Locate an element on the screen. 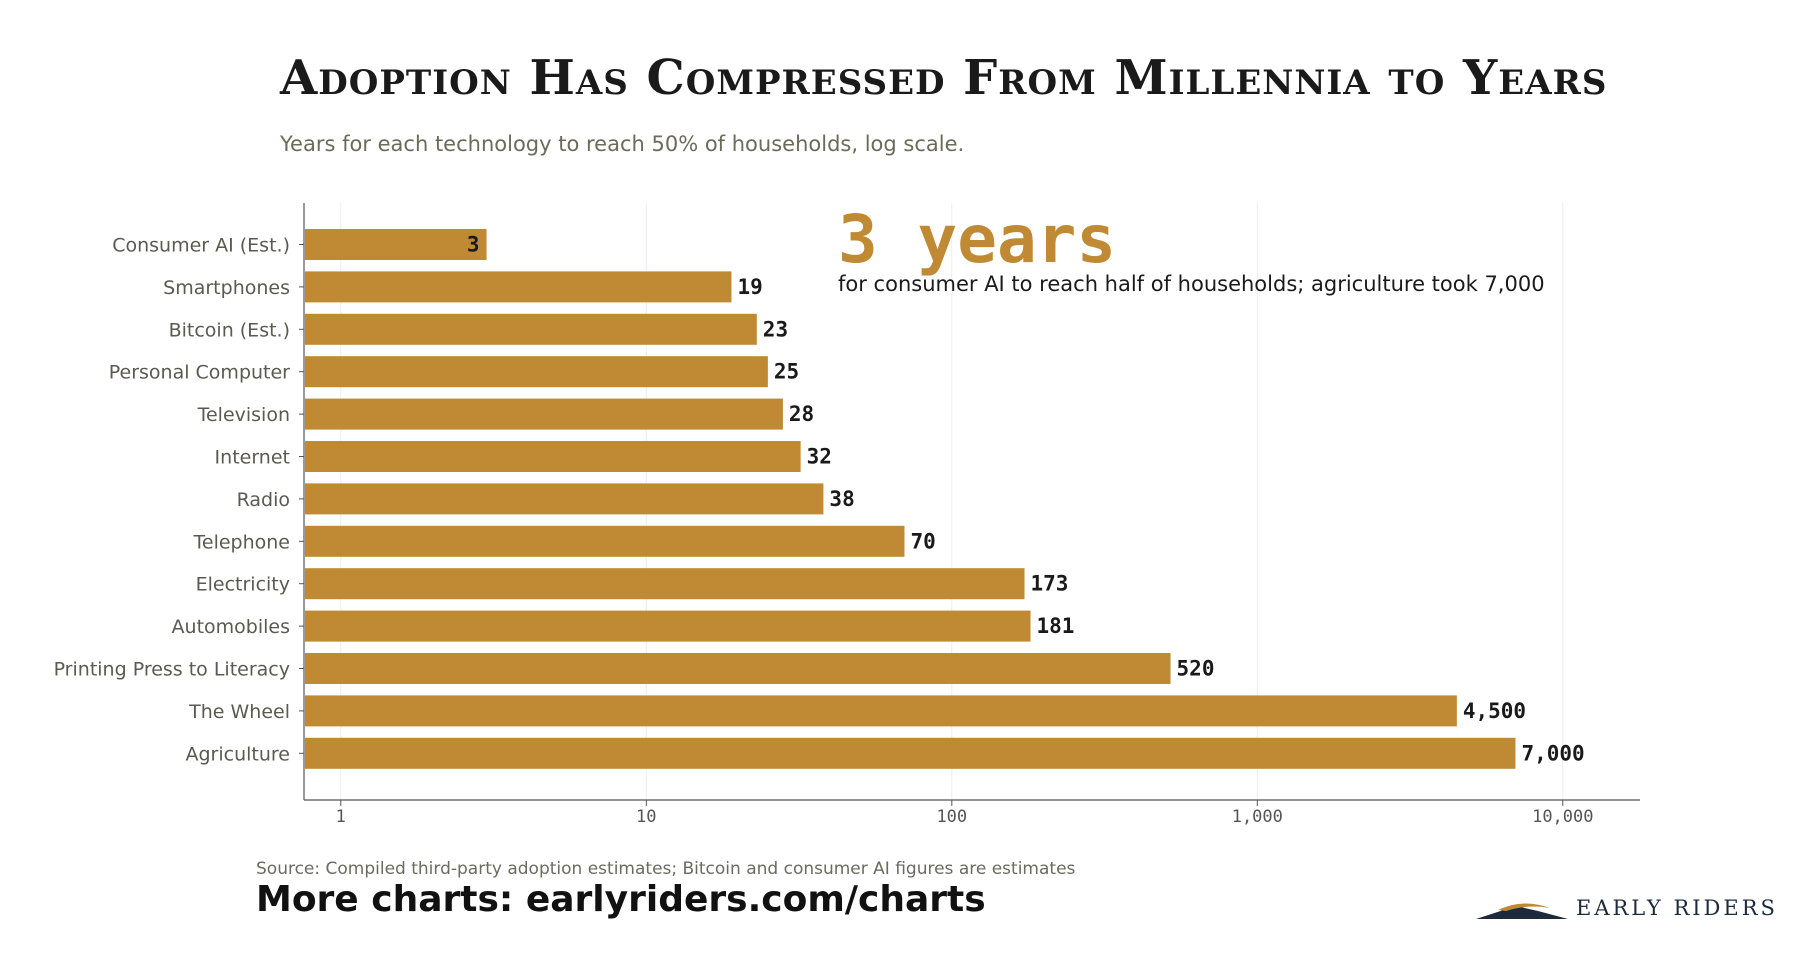  value-label: 173 is located at coordinates (1050, 584).